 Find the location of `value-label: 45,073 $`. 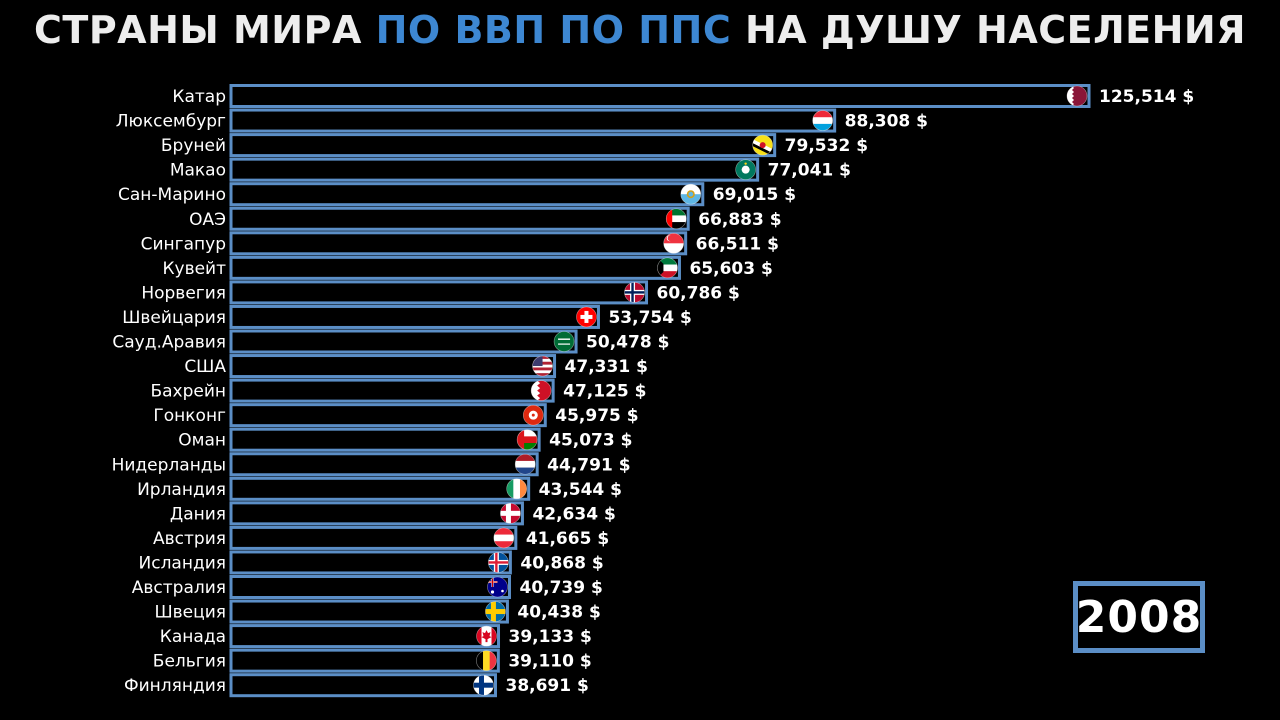

value-label: 45,073 $ is located at coordinates (590, 441).